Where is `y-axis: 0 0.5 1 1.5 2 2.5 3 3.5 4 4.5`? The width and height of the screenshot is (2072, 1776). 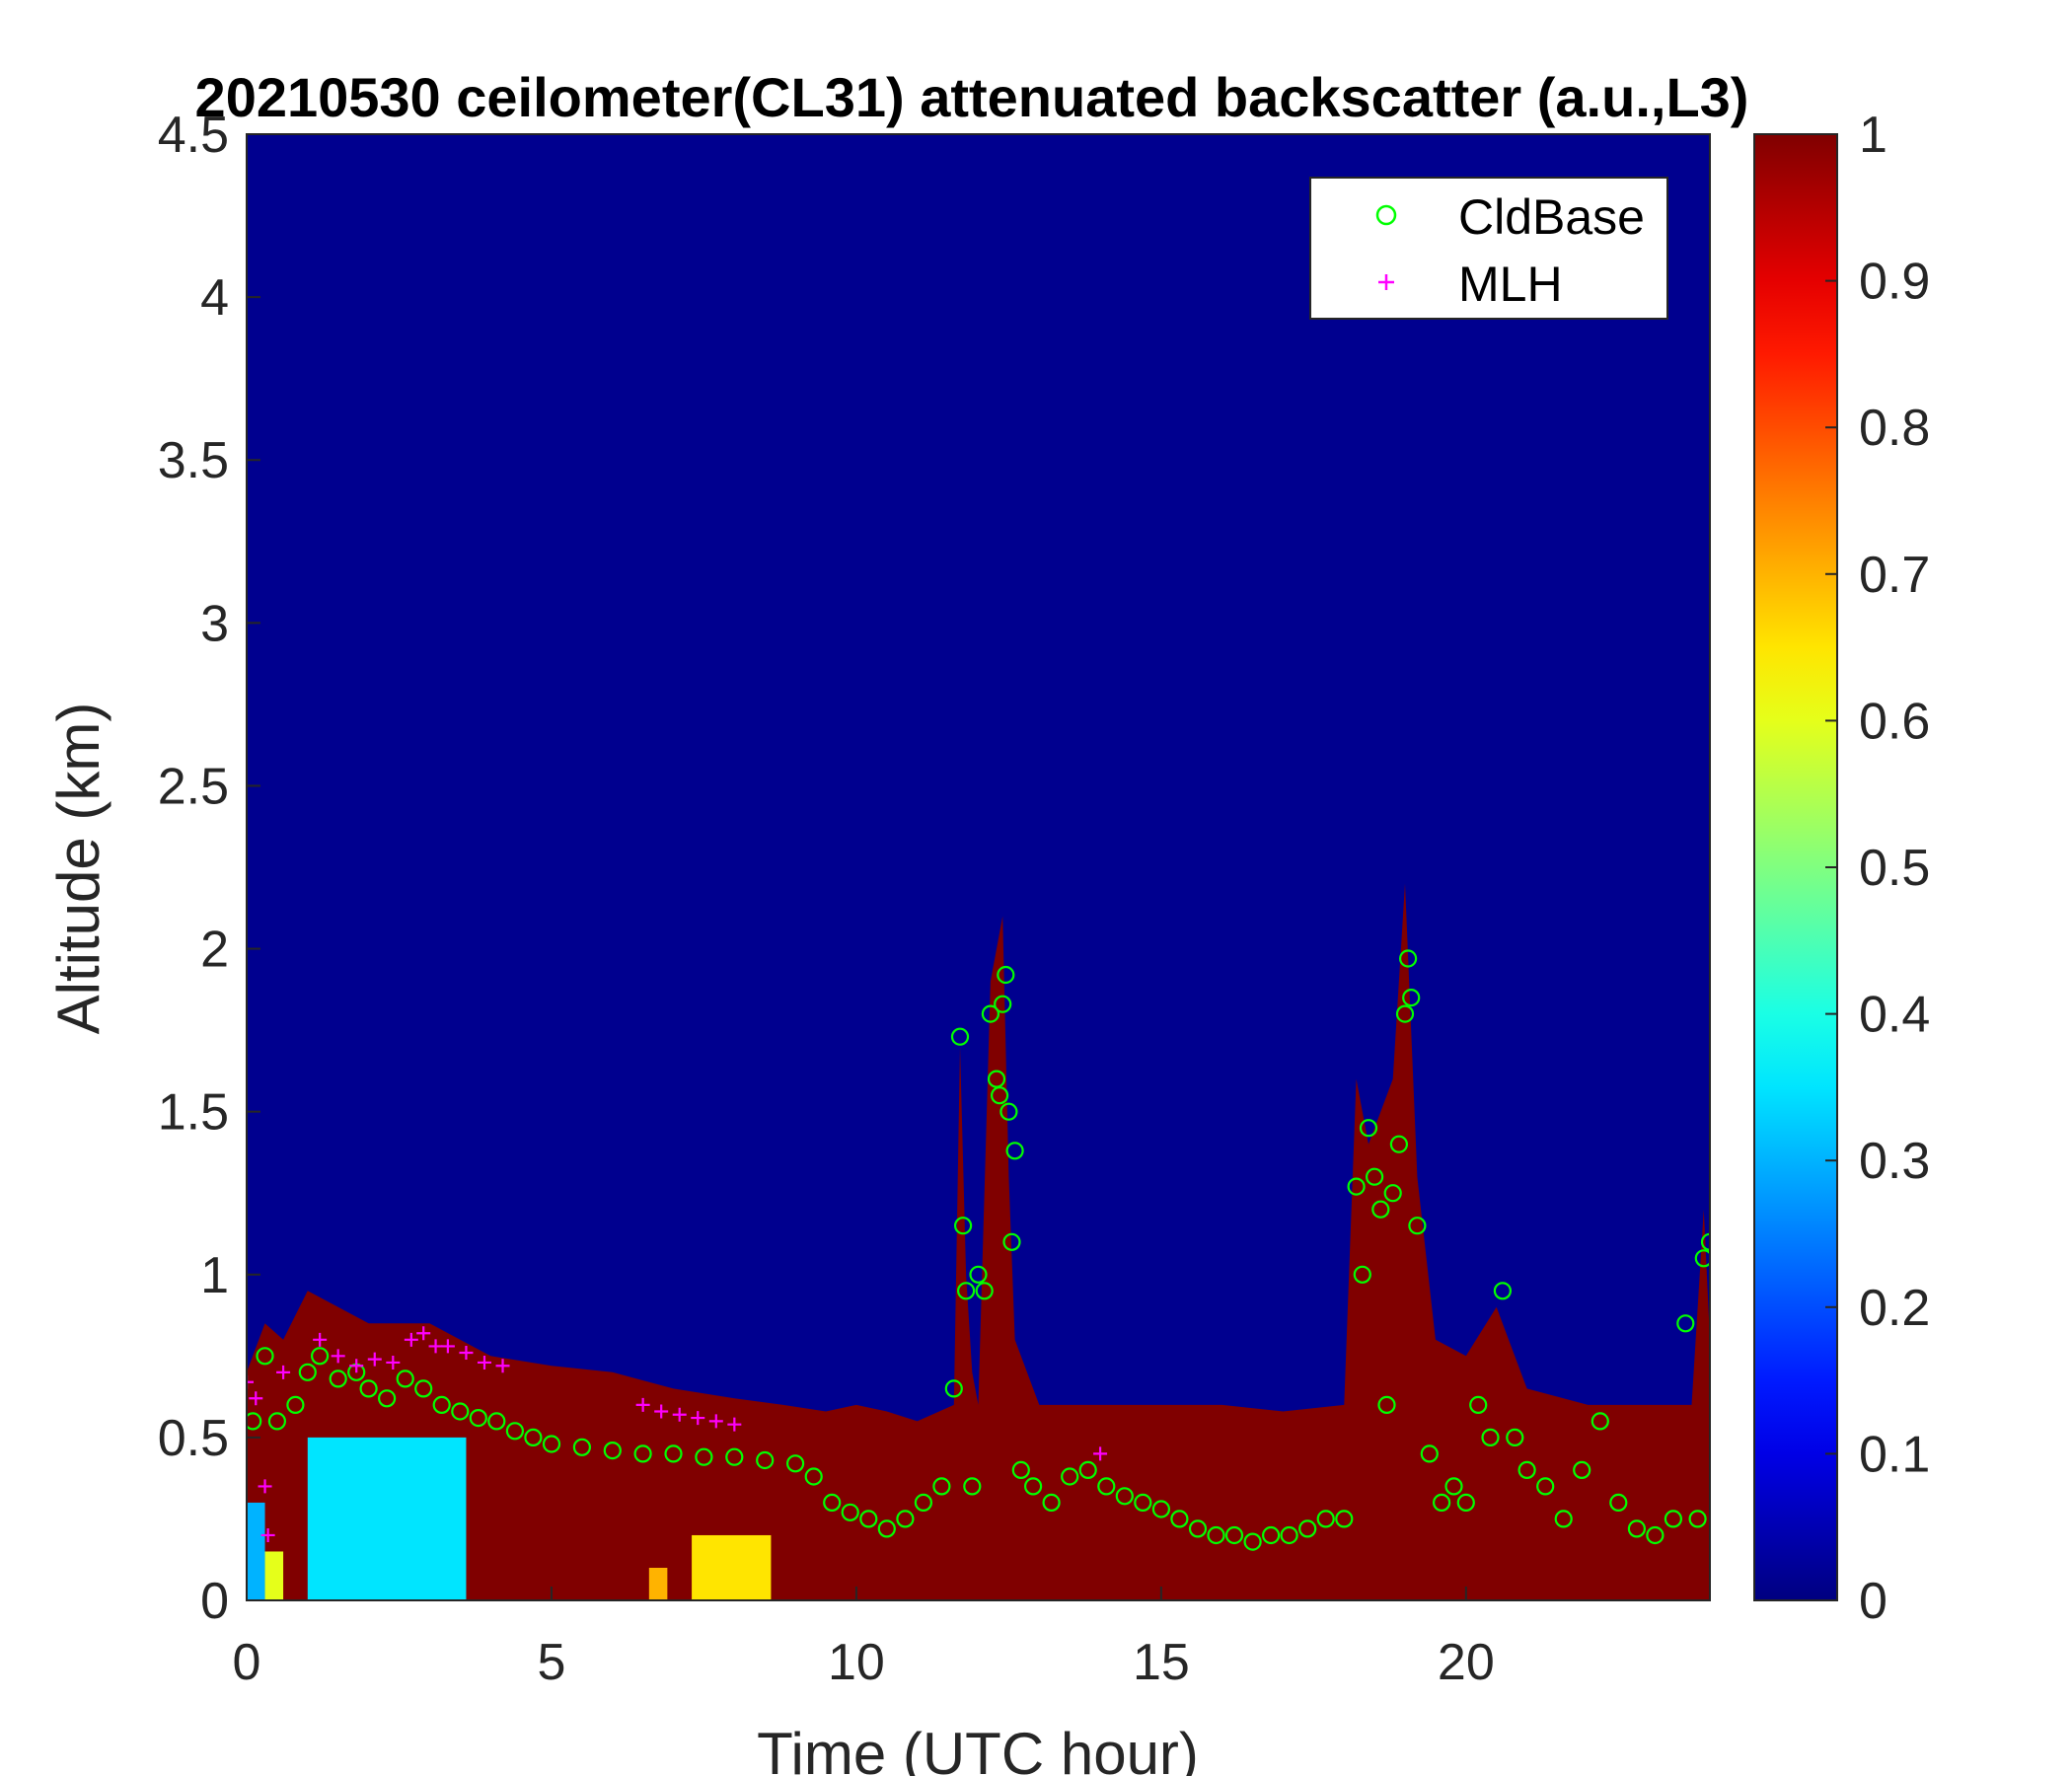 y-axis: 0 0.5 1 1.5 2 2.5 3 3.5 4 4.5 is located at coordinates (209, 869).